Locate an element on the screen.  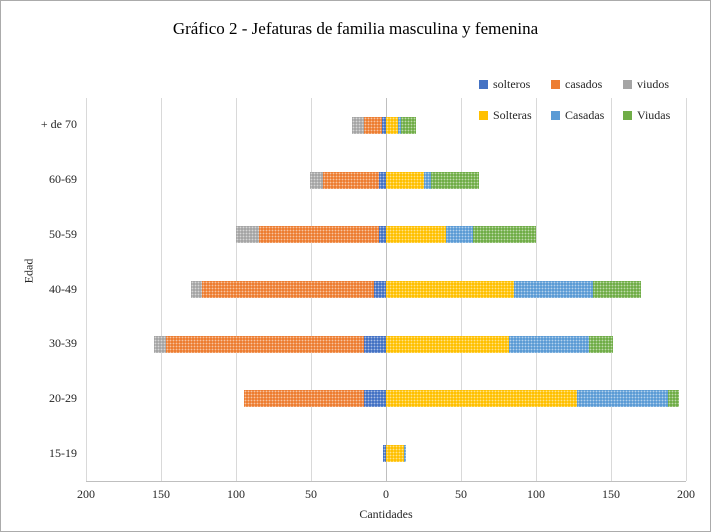
y-category-label: 60-69 is located at coordinates (63, 179).